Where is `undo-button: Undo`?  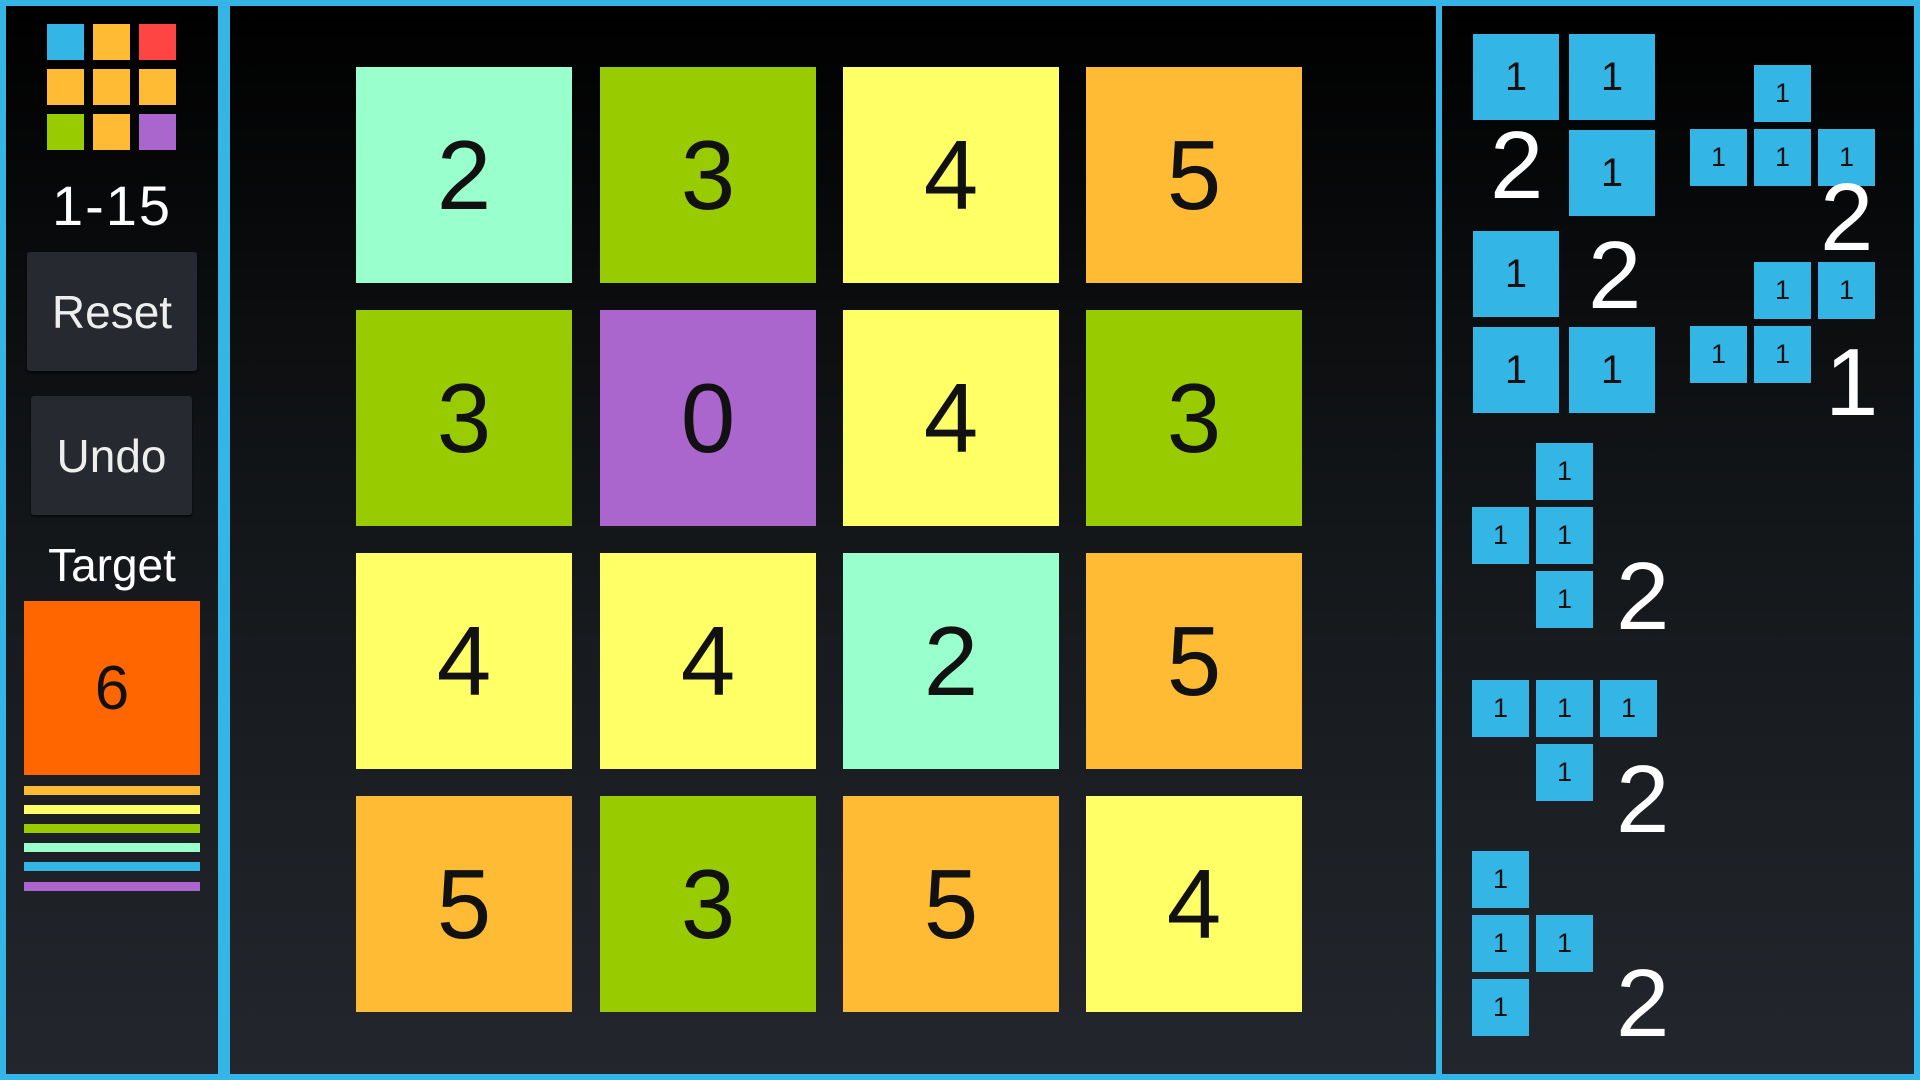 undo-button: Undo is located at coordinates (111, 455).